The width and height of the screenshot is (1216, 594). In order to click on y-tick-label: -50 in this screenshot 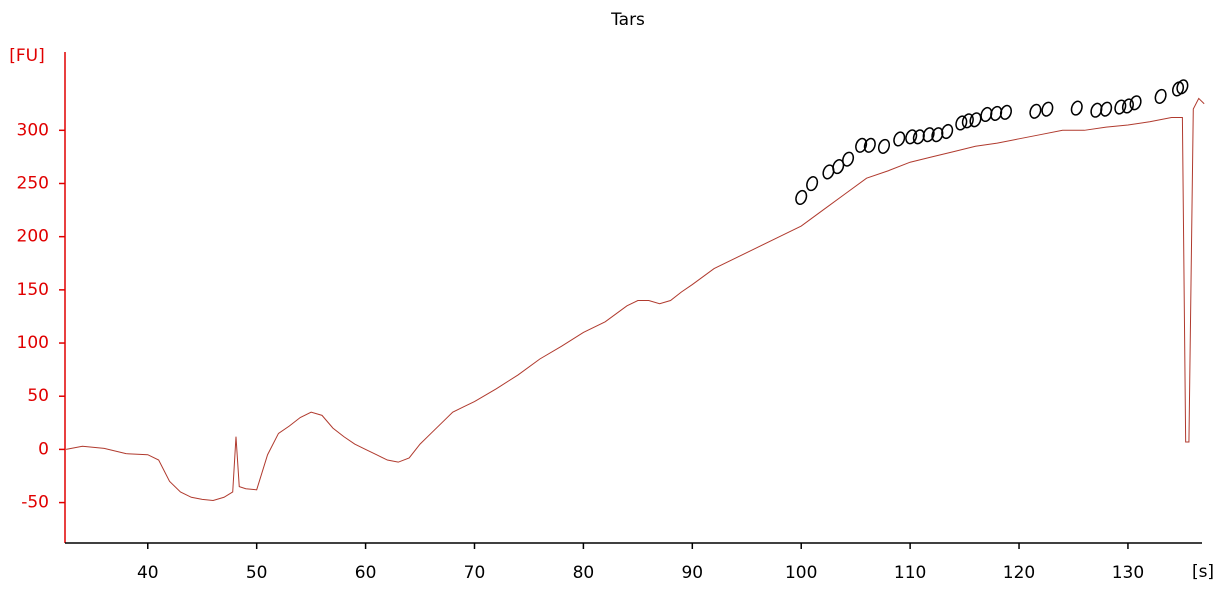, I will do `click(35, 503)`.